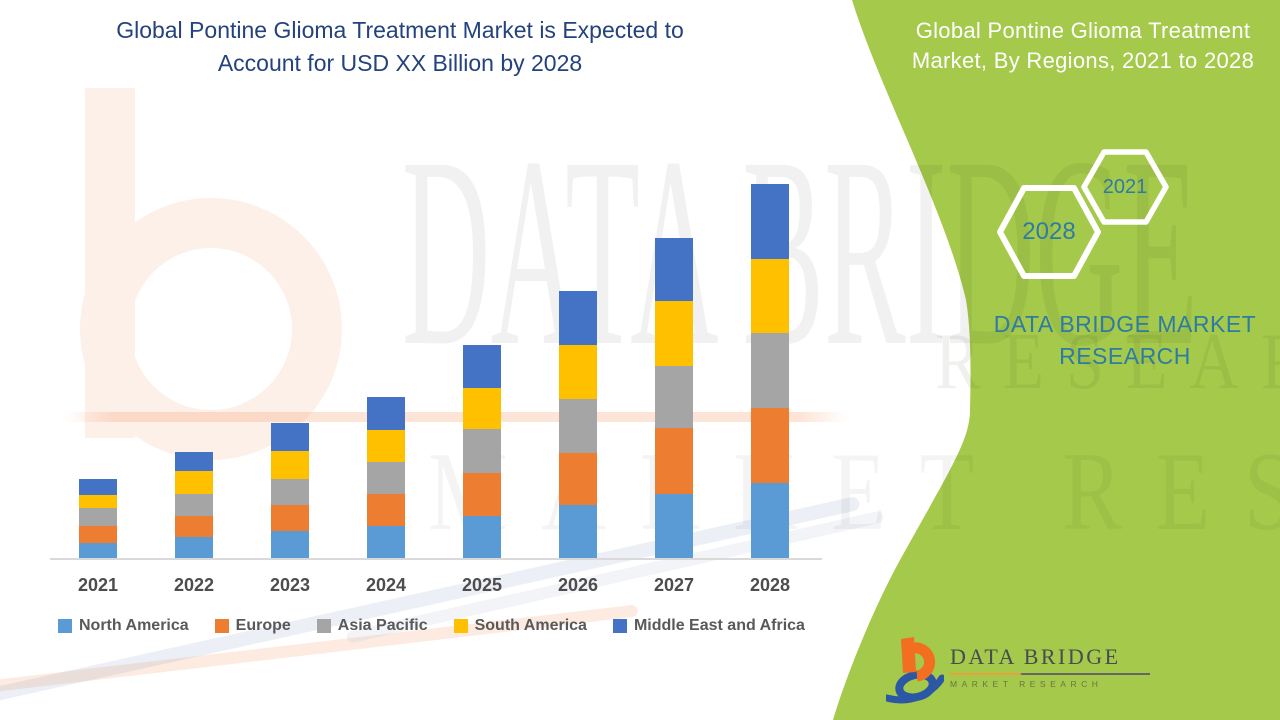 This screenshot has height=720, width=1280. What do you see at coordinates (482, 494) in the screenshot?
I see `bar-segment-2025-europe` at bounding box center [482, 494].